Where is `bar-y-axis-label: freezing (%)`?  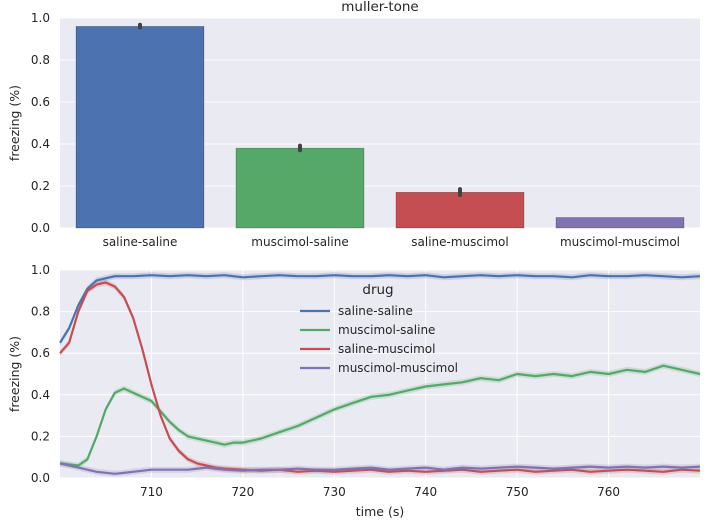 bar-y-axis-label: freezing (%) is located at coordinates (14, 123).